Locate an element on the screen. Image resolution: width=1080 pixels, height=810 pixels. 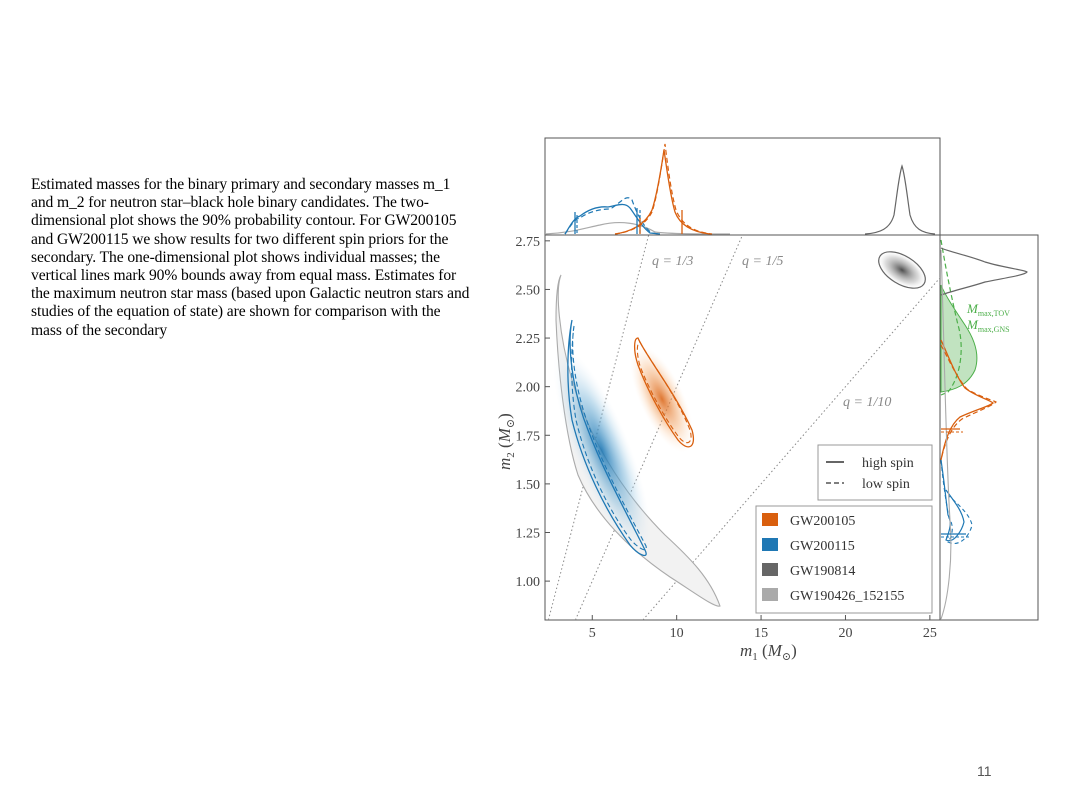
mmax-gns-label: Mmax,GNS is located at coordinates (988, 325).